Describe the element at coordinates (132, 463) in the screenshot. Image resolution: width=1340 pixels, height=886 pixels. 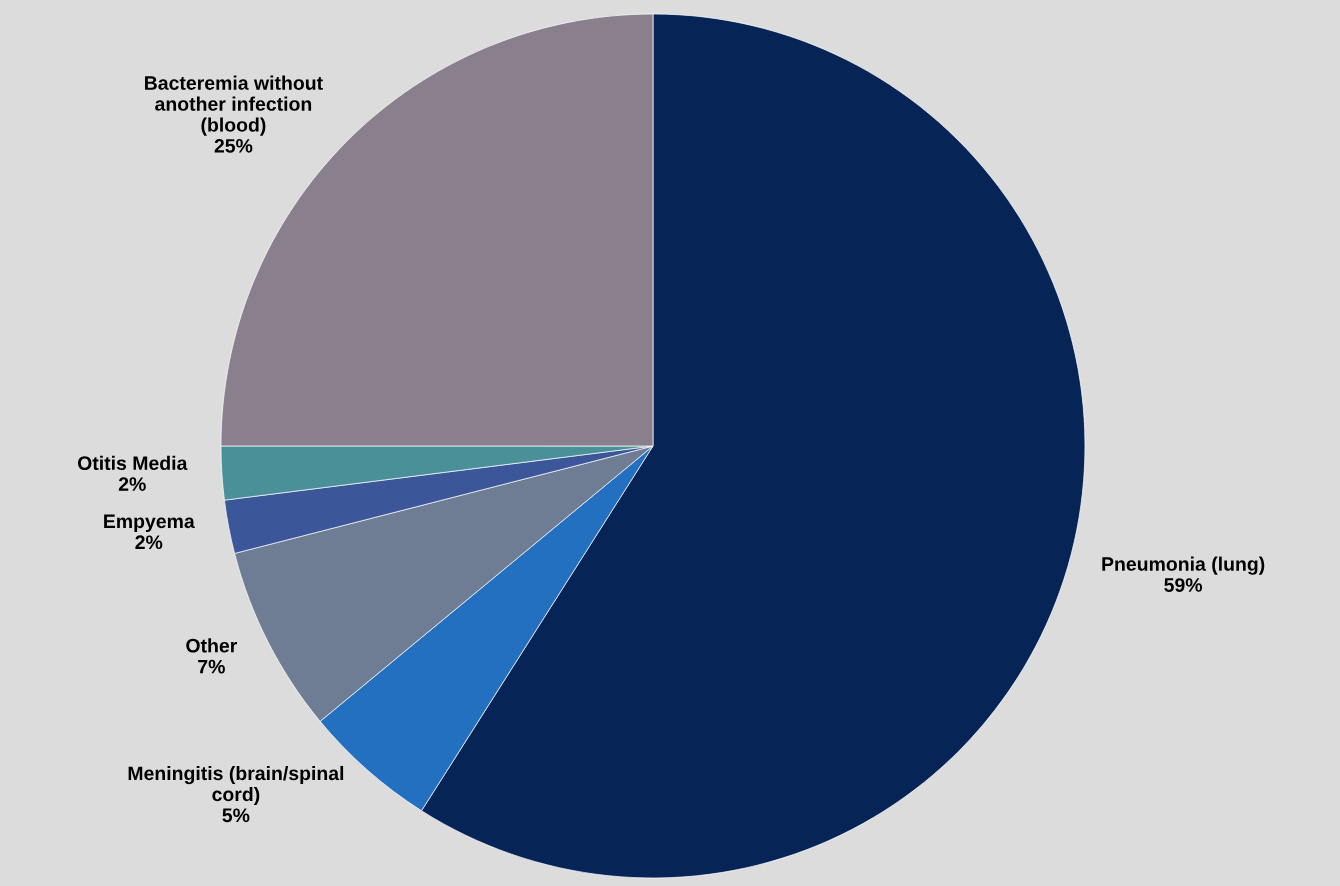
I see `slice-label: Otitis Media` at that location.